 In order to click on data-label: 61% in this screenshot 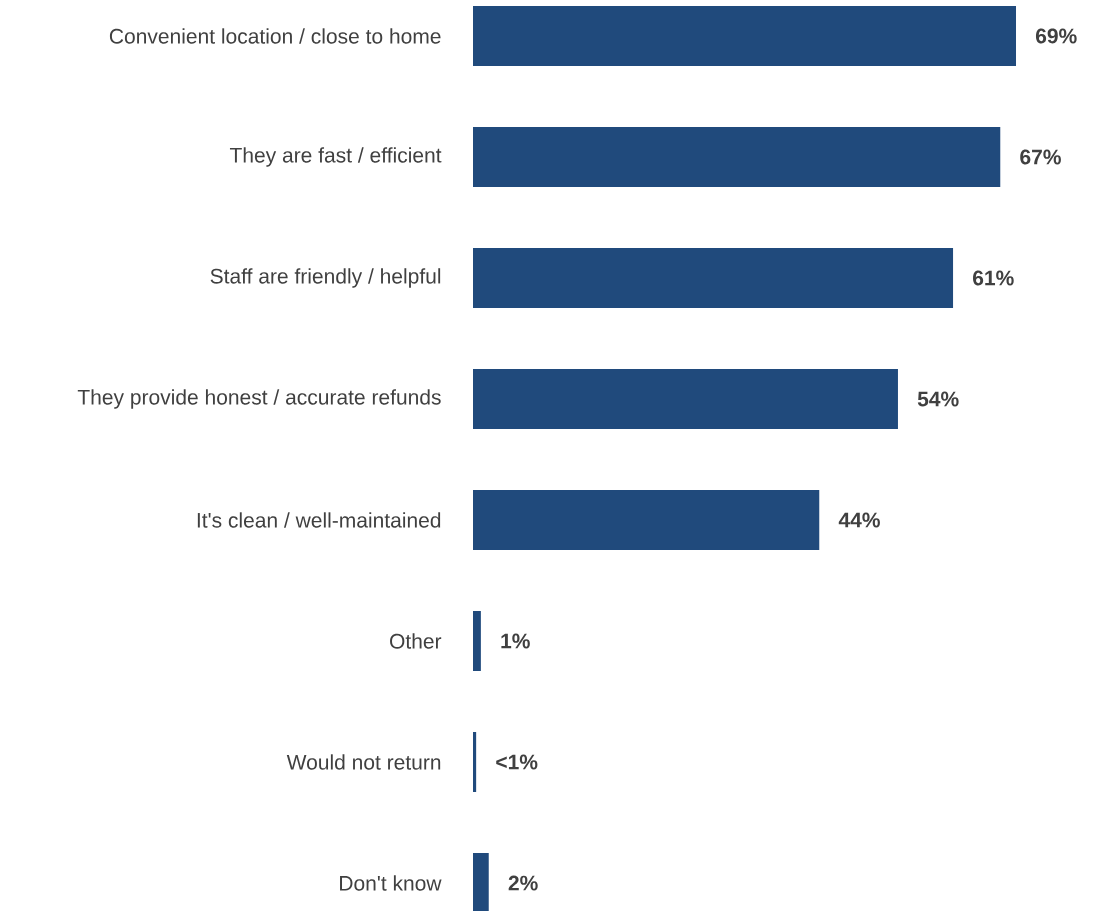, I will do `click(993, 278)`.